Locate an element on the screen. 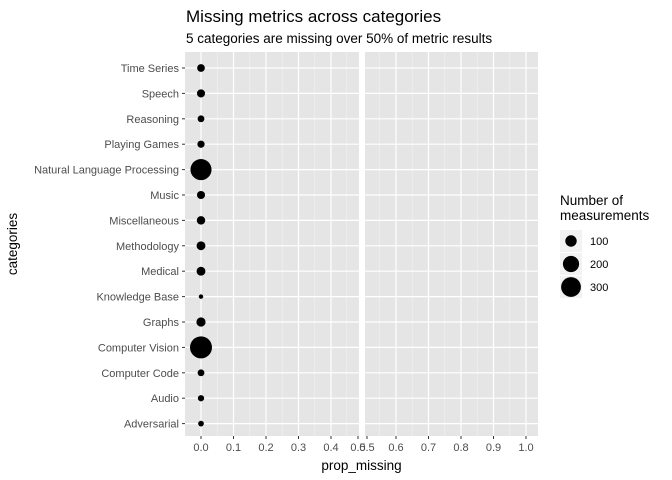 The width and height of the screenshot is (672, 480). y-tick-label: Miscellaneous is located at coordinates (144, 221).